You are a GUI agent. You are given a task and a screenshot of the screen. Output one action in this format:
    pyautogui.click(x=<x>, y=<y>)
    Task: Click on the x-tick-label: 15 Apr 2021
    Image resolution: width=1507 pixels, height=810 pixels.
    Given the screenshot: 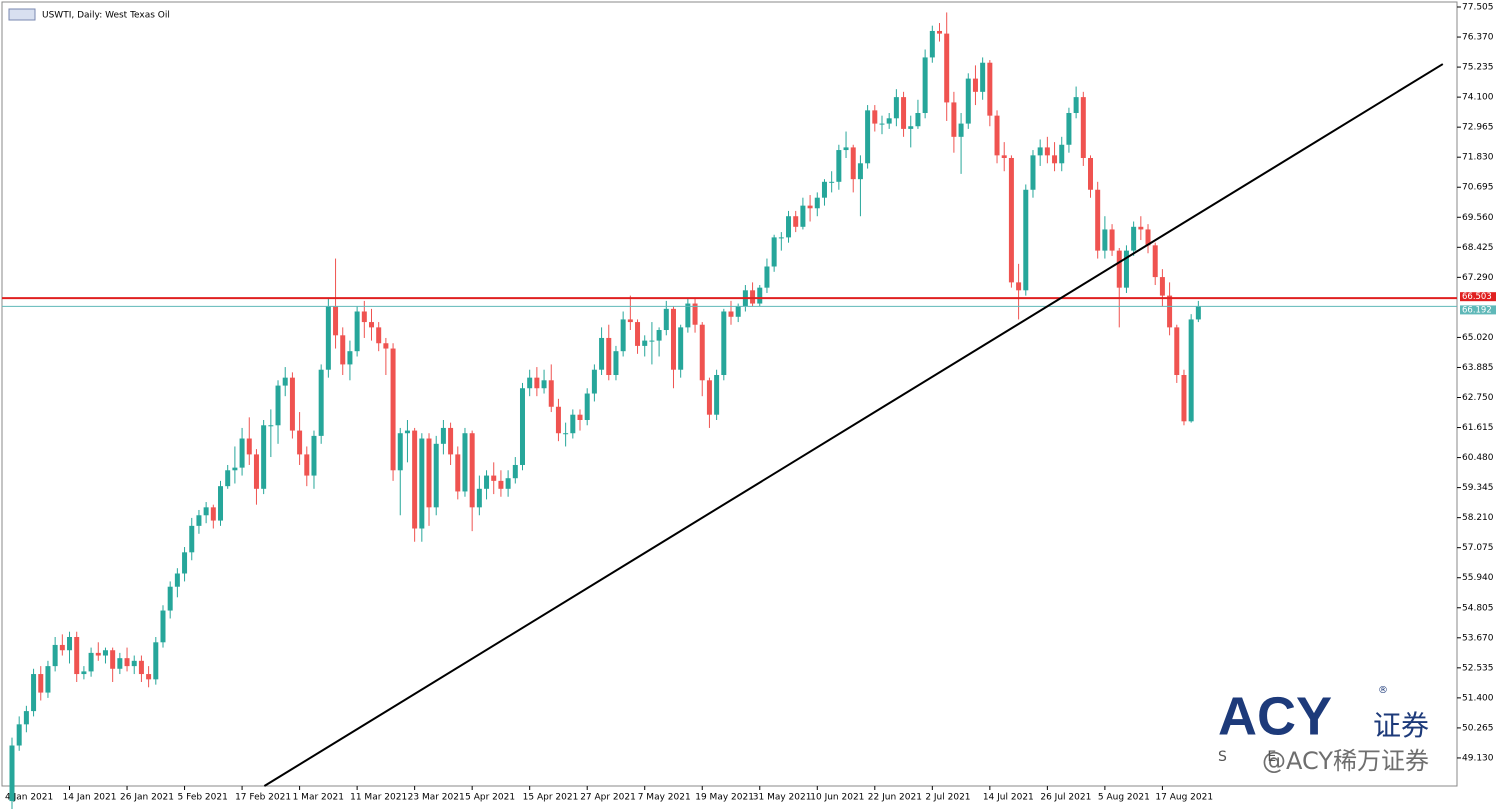 What is the action you would take?
    pyautogui.click(x=551, y=798)
    